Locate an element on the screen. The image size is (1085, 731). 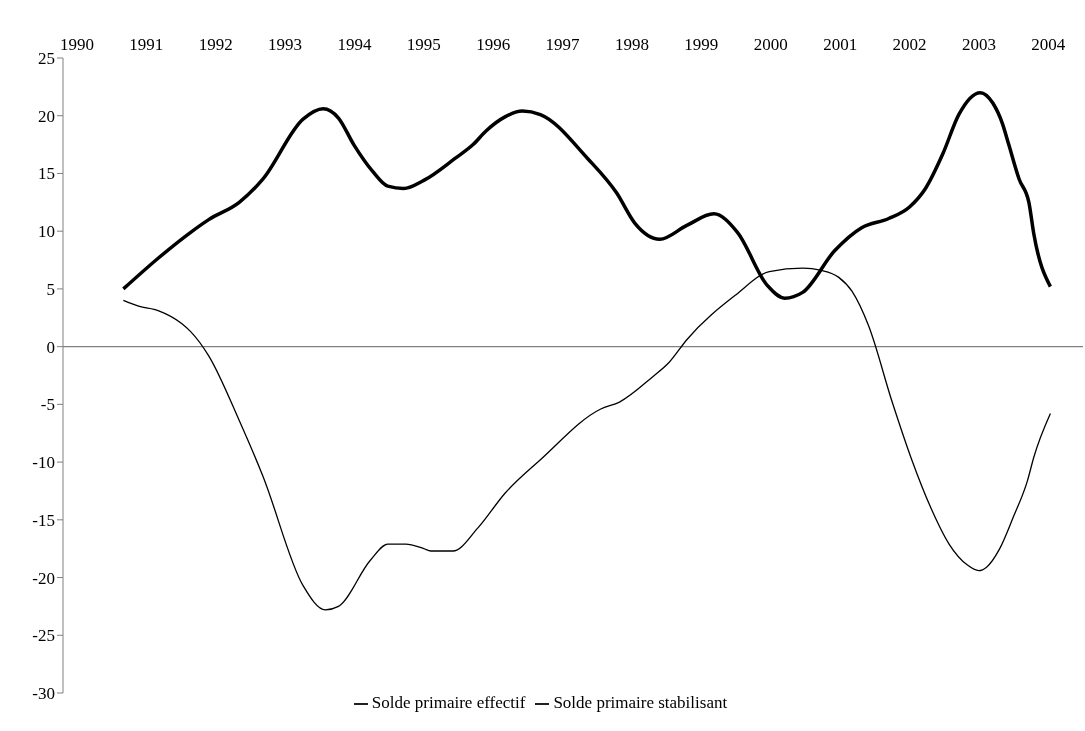
x-tick-label: 1990 is located at coordinates (76, 44).